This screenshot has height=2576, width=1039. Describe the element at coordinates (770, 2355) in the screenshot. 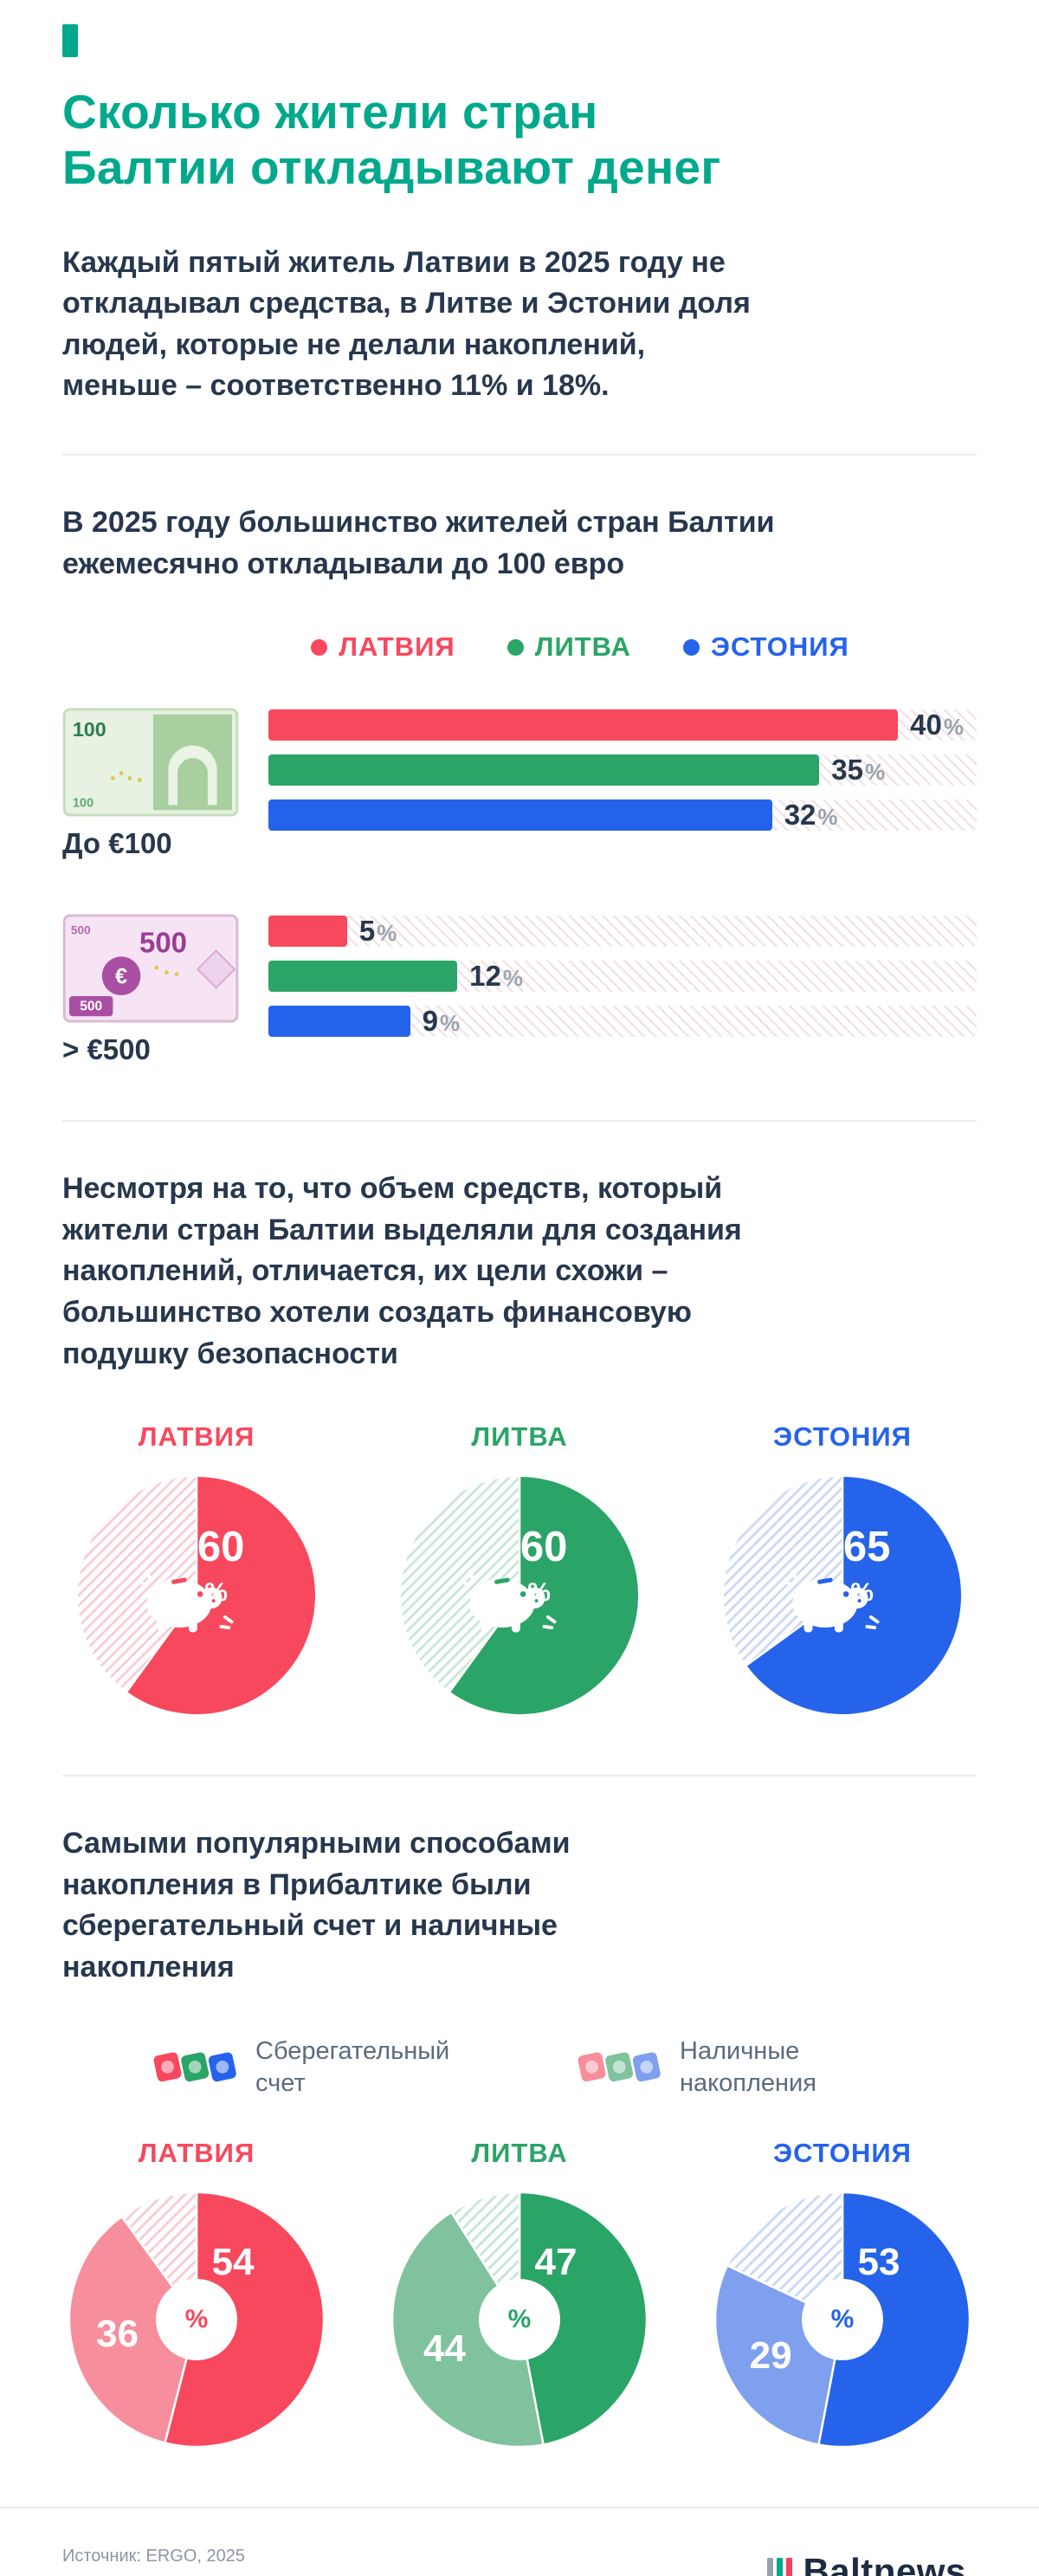

I see `pie-value-label: 29` at that location.